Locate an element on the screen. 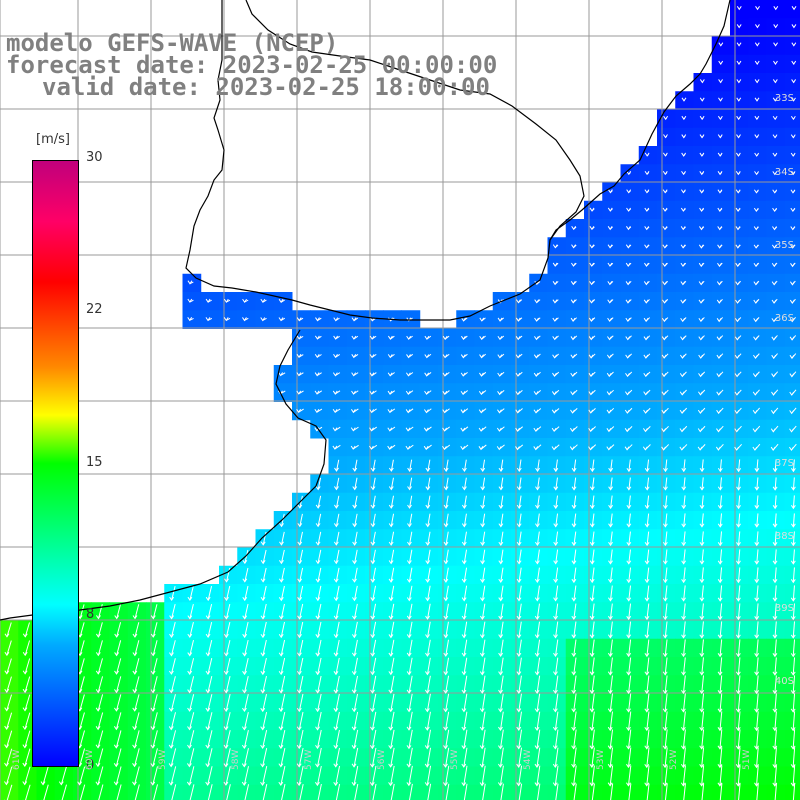  forecast-date: forecast date: 2023-02-25 00:00:00 is located at coordinates (252, 65).